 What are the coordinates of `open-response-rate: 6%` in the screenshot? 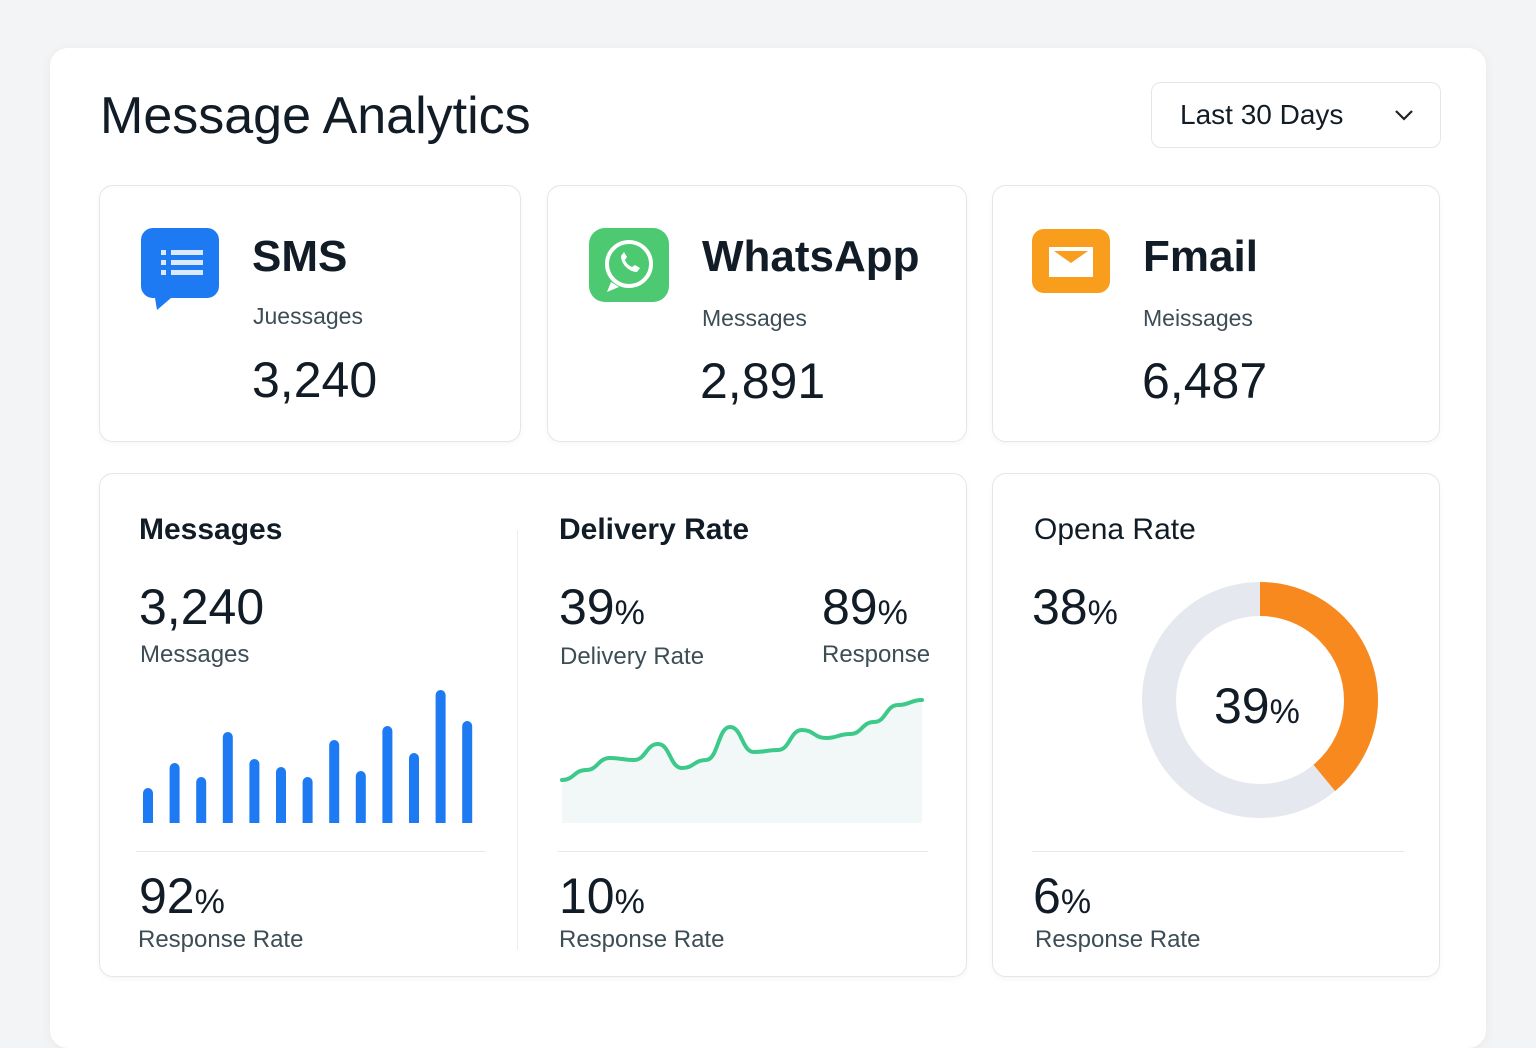 It's located at (1062, 896).